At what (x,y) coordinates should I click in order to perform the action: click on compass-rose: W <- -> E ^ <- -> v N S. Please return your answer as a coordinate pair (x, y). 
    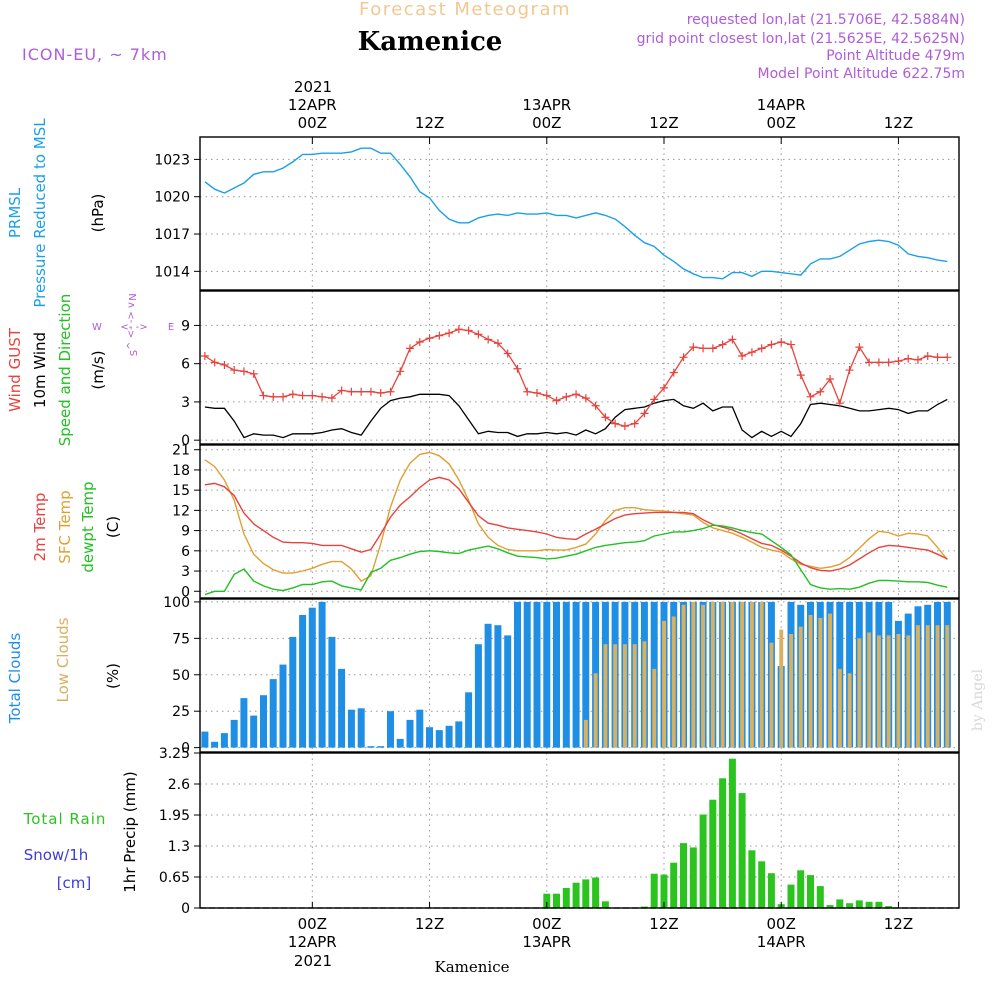
    Looking at the image, I should click on (133, 324).